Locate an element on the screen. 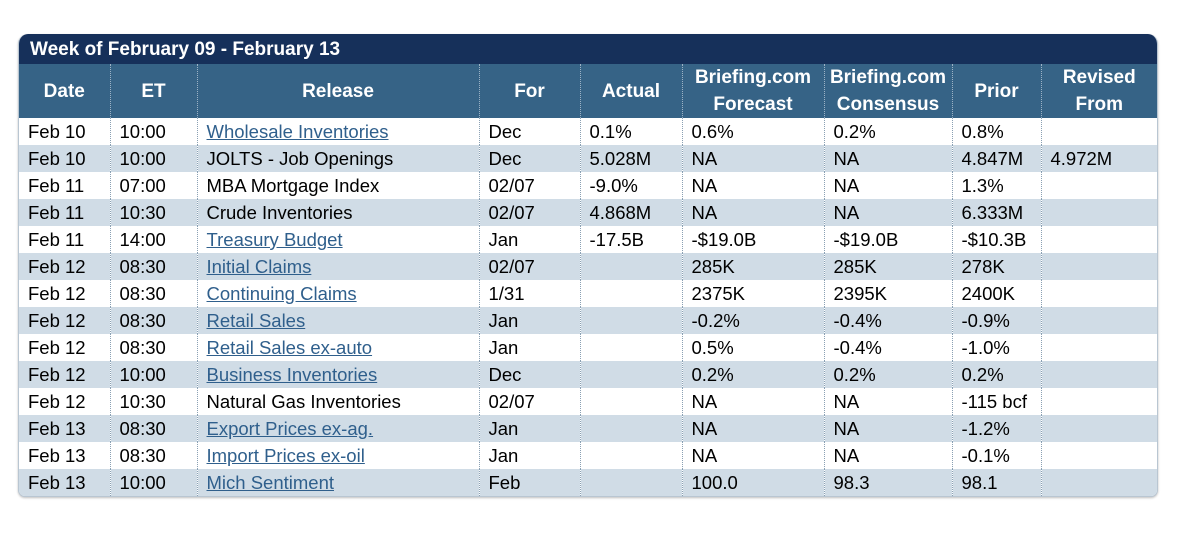 The image size is (1184, 535). release-link: Treasury Budget is located at coordinates (274, 239).